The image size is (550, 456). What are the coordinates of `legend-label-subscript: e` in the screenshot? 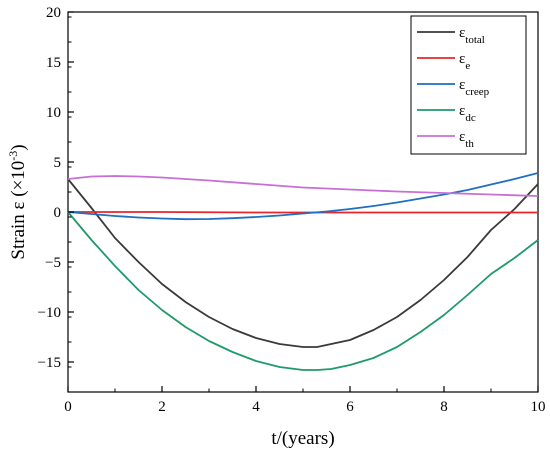 It's located at (467, 66).